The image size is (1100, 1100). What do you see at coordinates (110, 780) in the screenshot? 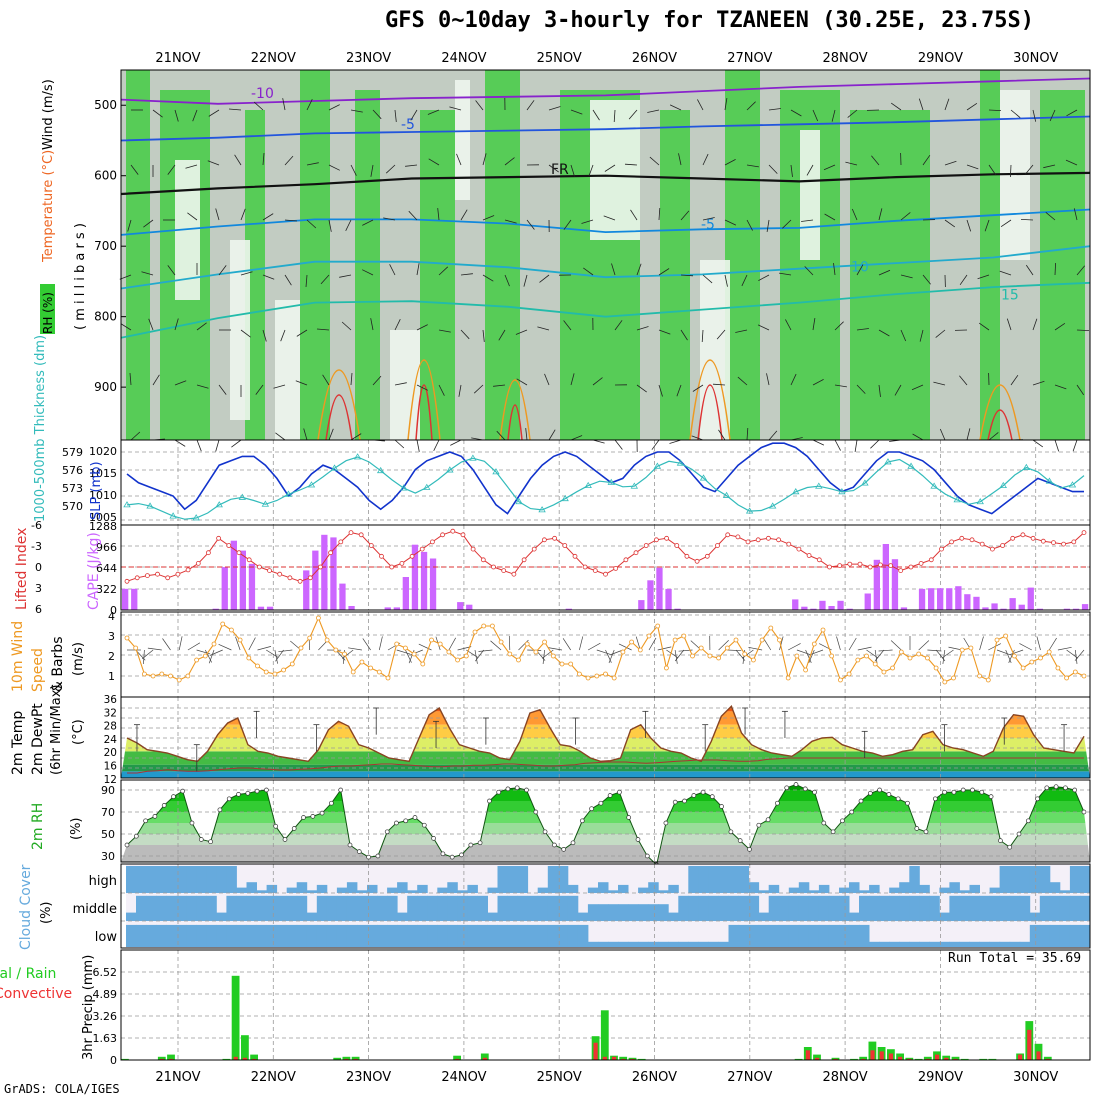
I see `temp-tick: 12` at bounding box center [110, 780].